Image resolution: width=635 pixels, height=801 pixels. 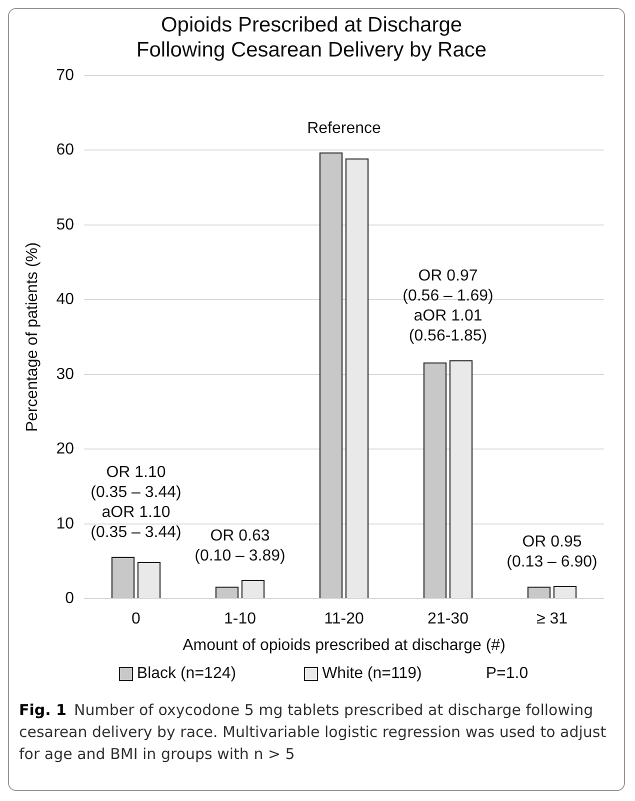 What do you see at coordinates (65, 449) in the screenshot?
I see `y-tick-label: 20` at bounding box center [65, 449].